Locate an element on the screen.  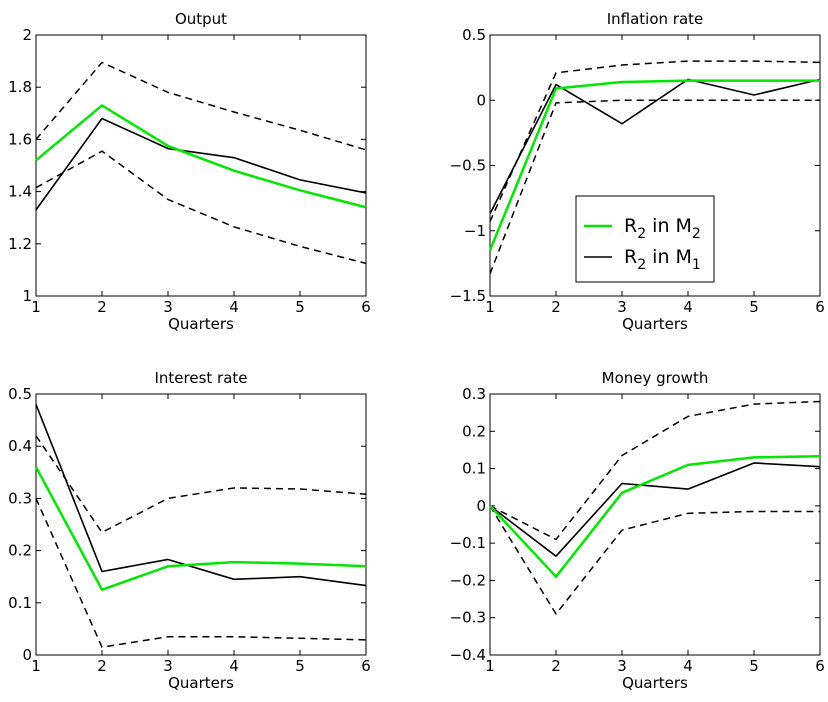
y-tick-label: −1.5 is located at coordinates (468, 296).